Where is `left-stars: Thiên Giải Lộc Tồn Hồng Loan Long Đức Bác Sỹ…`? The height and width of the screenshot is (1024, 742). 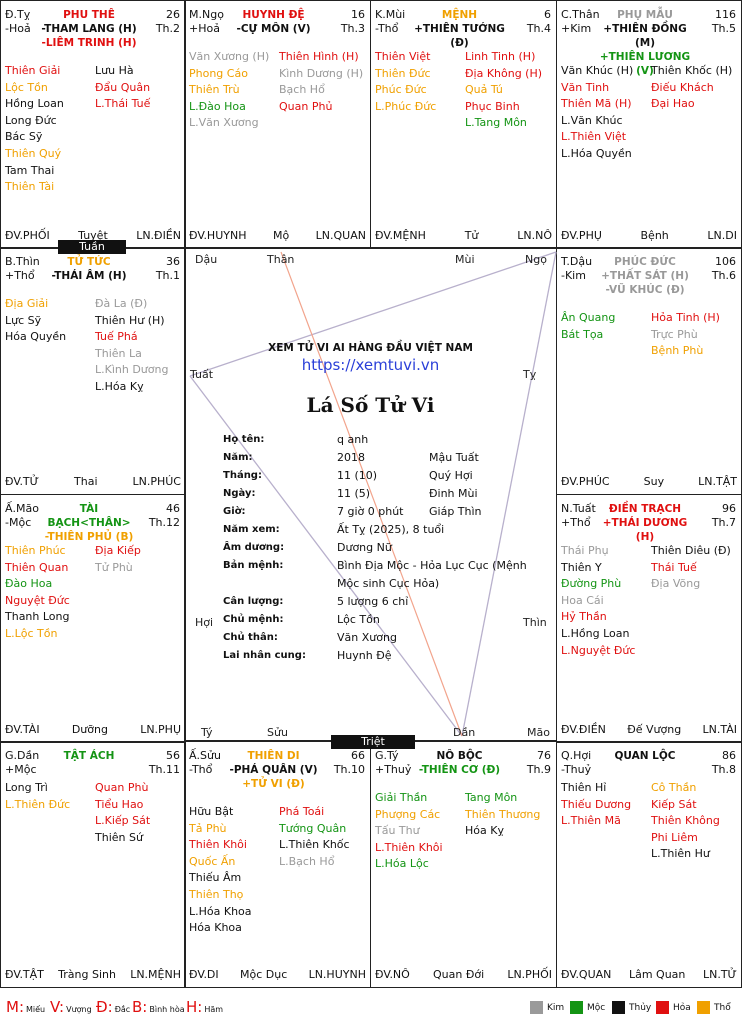
left-stars: Thiên Giải Lộc Tồn Hồng Loan Long Đức Bác Sỹ… is located at coordinates (34, 129).